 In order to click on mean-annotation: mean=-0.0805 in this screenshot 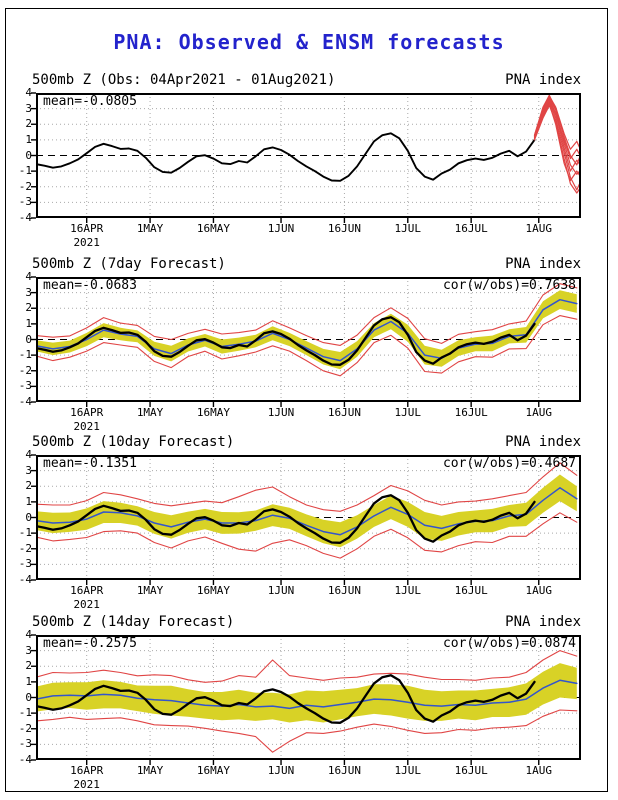, I will do `click(90, 101)`.